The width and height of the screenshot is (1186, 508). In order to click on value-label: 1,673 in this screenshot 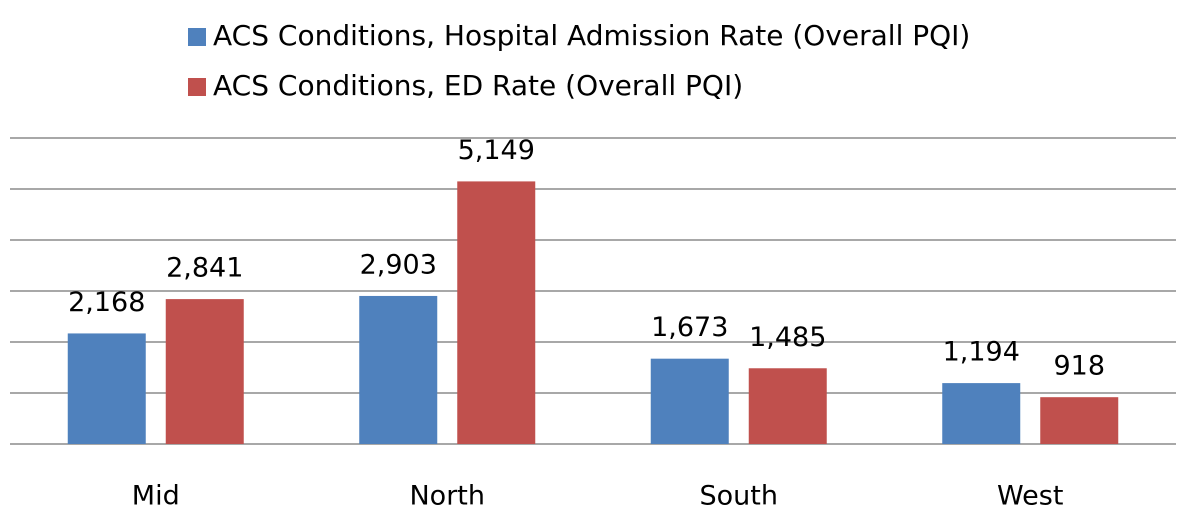, I will do `click(689, 327)`.